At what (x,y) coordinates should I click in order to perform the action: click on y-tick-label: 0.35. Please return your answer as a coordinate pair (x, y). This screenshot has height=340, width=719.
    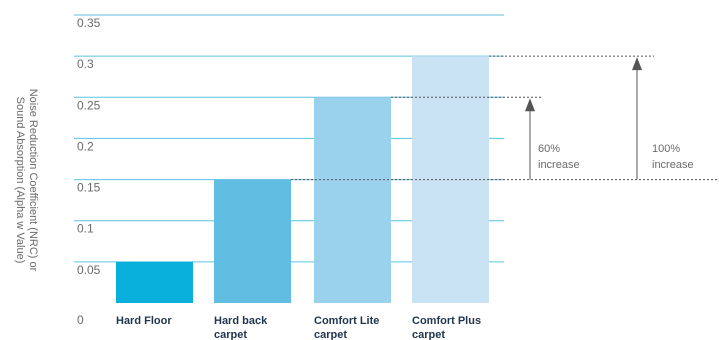
    Looking at the image, I should click on (89, 23).